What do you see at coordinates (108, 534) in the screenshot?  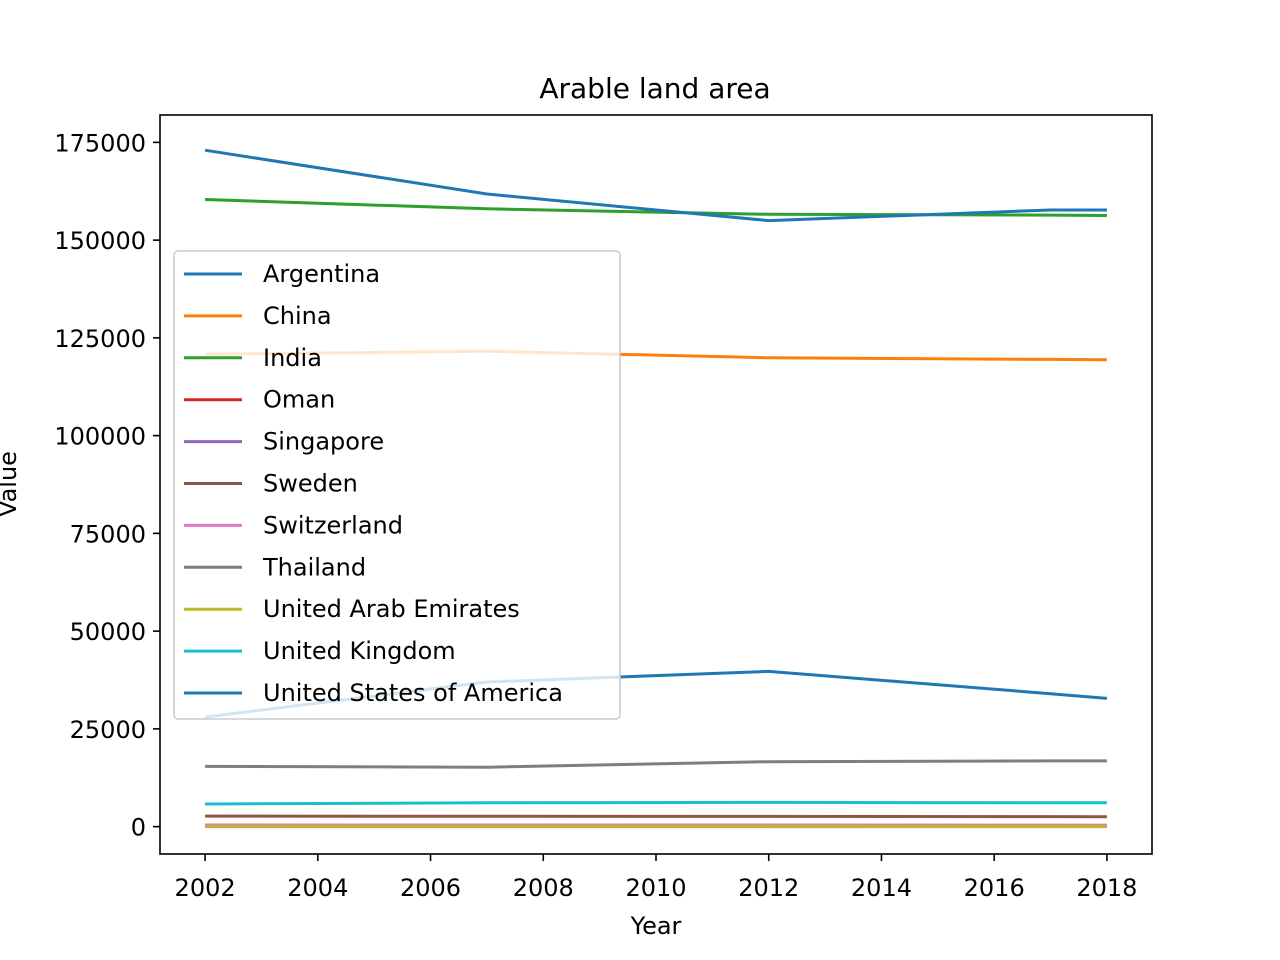 I see `y-tick-label: 75000` at bounding box center [108, 534].